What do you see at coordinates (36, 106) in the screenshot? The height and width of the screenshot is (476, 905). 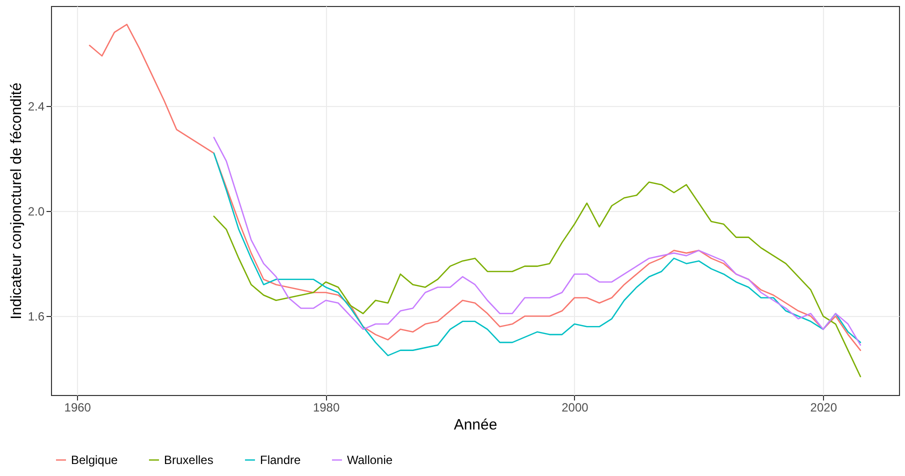 I see `y-tick-label: 2.4` at bounding box center [36, 106].